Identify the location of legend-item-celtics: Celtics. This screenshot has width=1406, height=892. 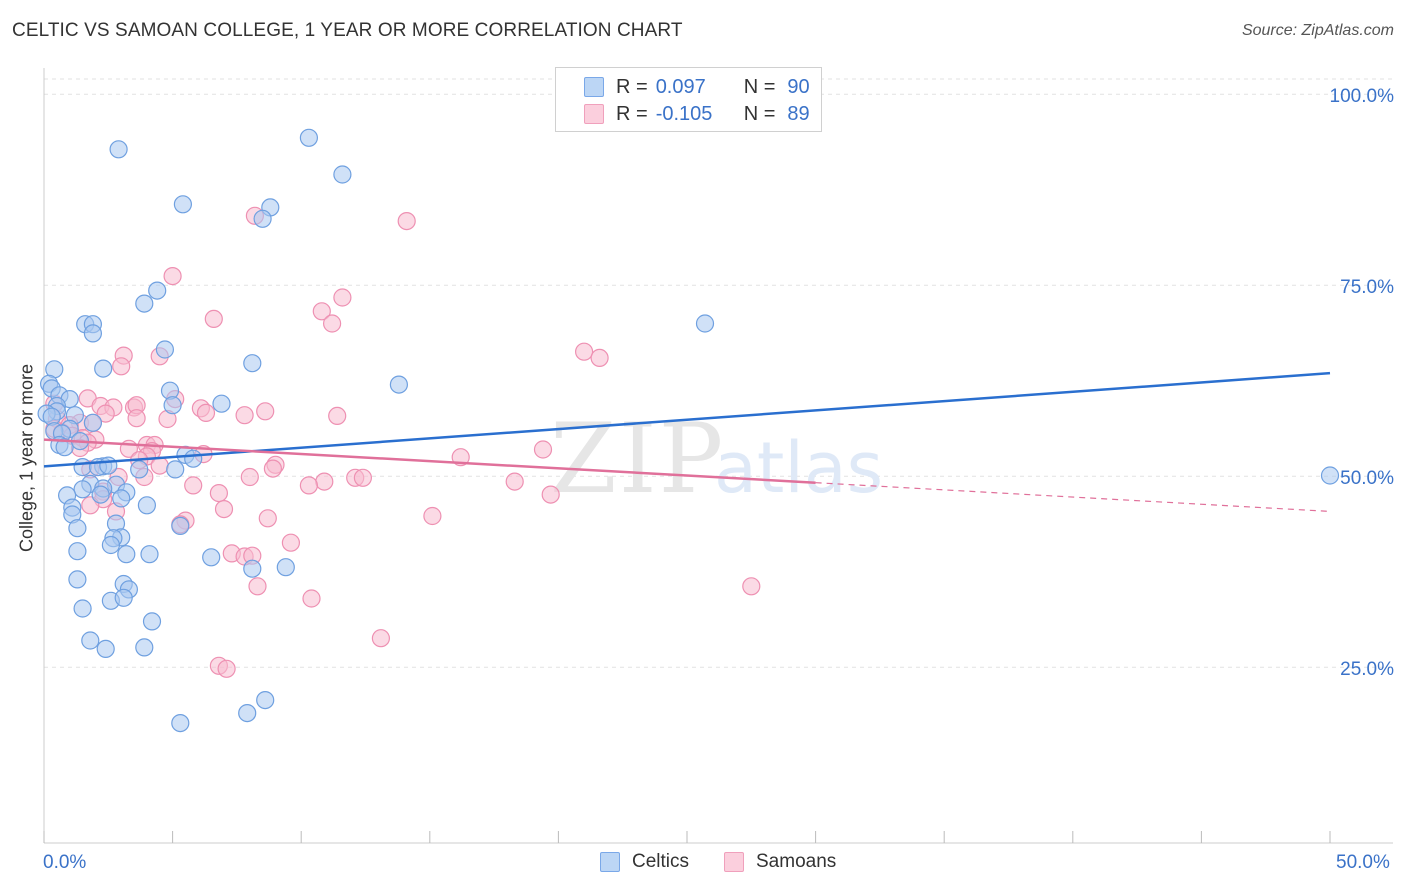
(644, 862).